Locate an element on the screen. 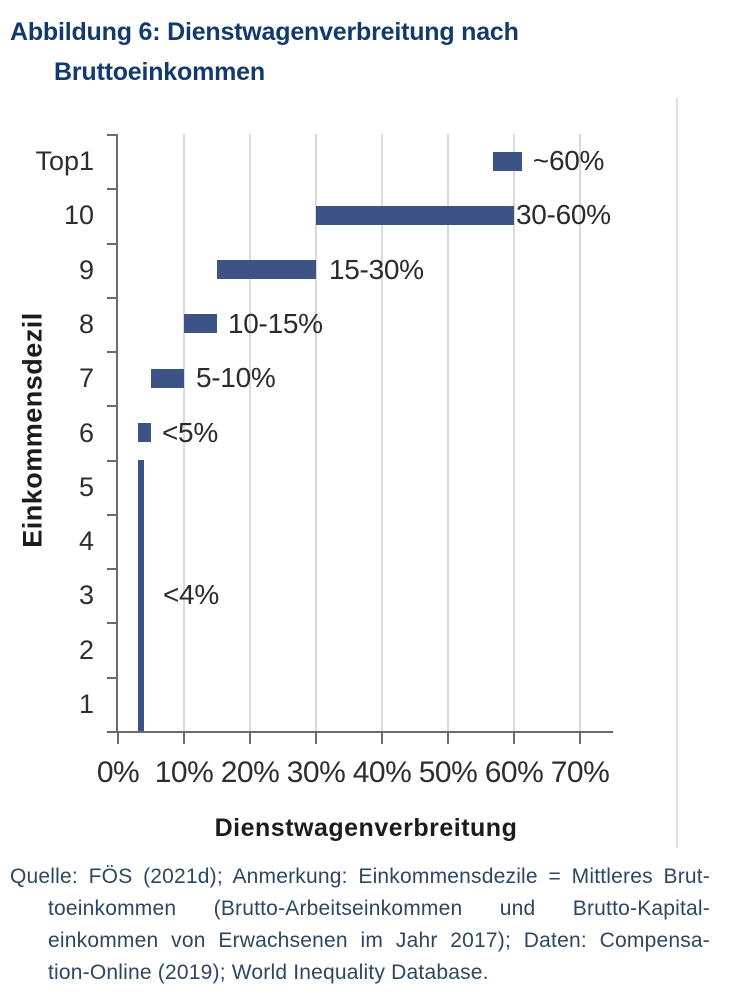 Image resolution: width=741 pixels, height=1000 pixels. category-label-8: 8 is located at coordinates (86, 323).